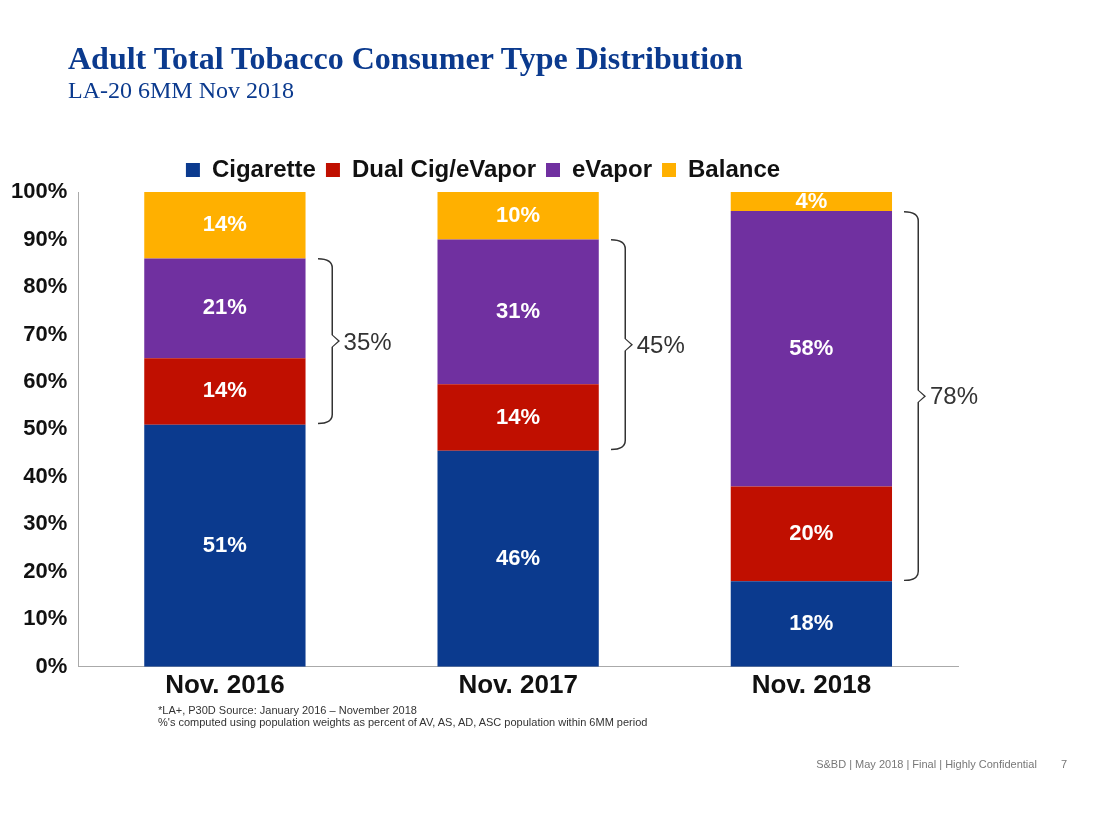 This screenshot has width=1095, height=833. What do you see at coordinates (181, 90) in the screenshot?
I see `chart-subtitle: LA-20 6MM Nov 2018` at bounding box center [181, 90].